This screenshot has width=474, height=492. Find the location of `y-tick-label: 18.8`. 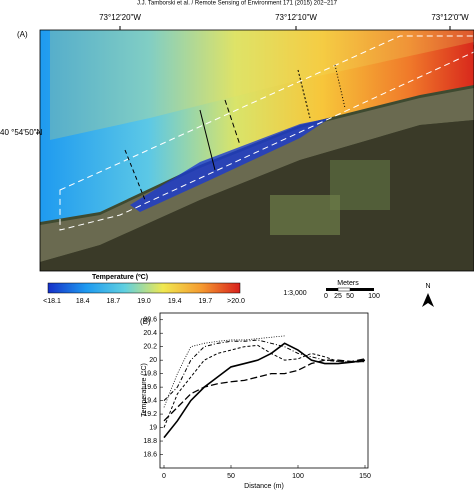

y-tick-label: 18.8 is located at coordinates (150, 441).